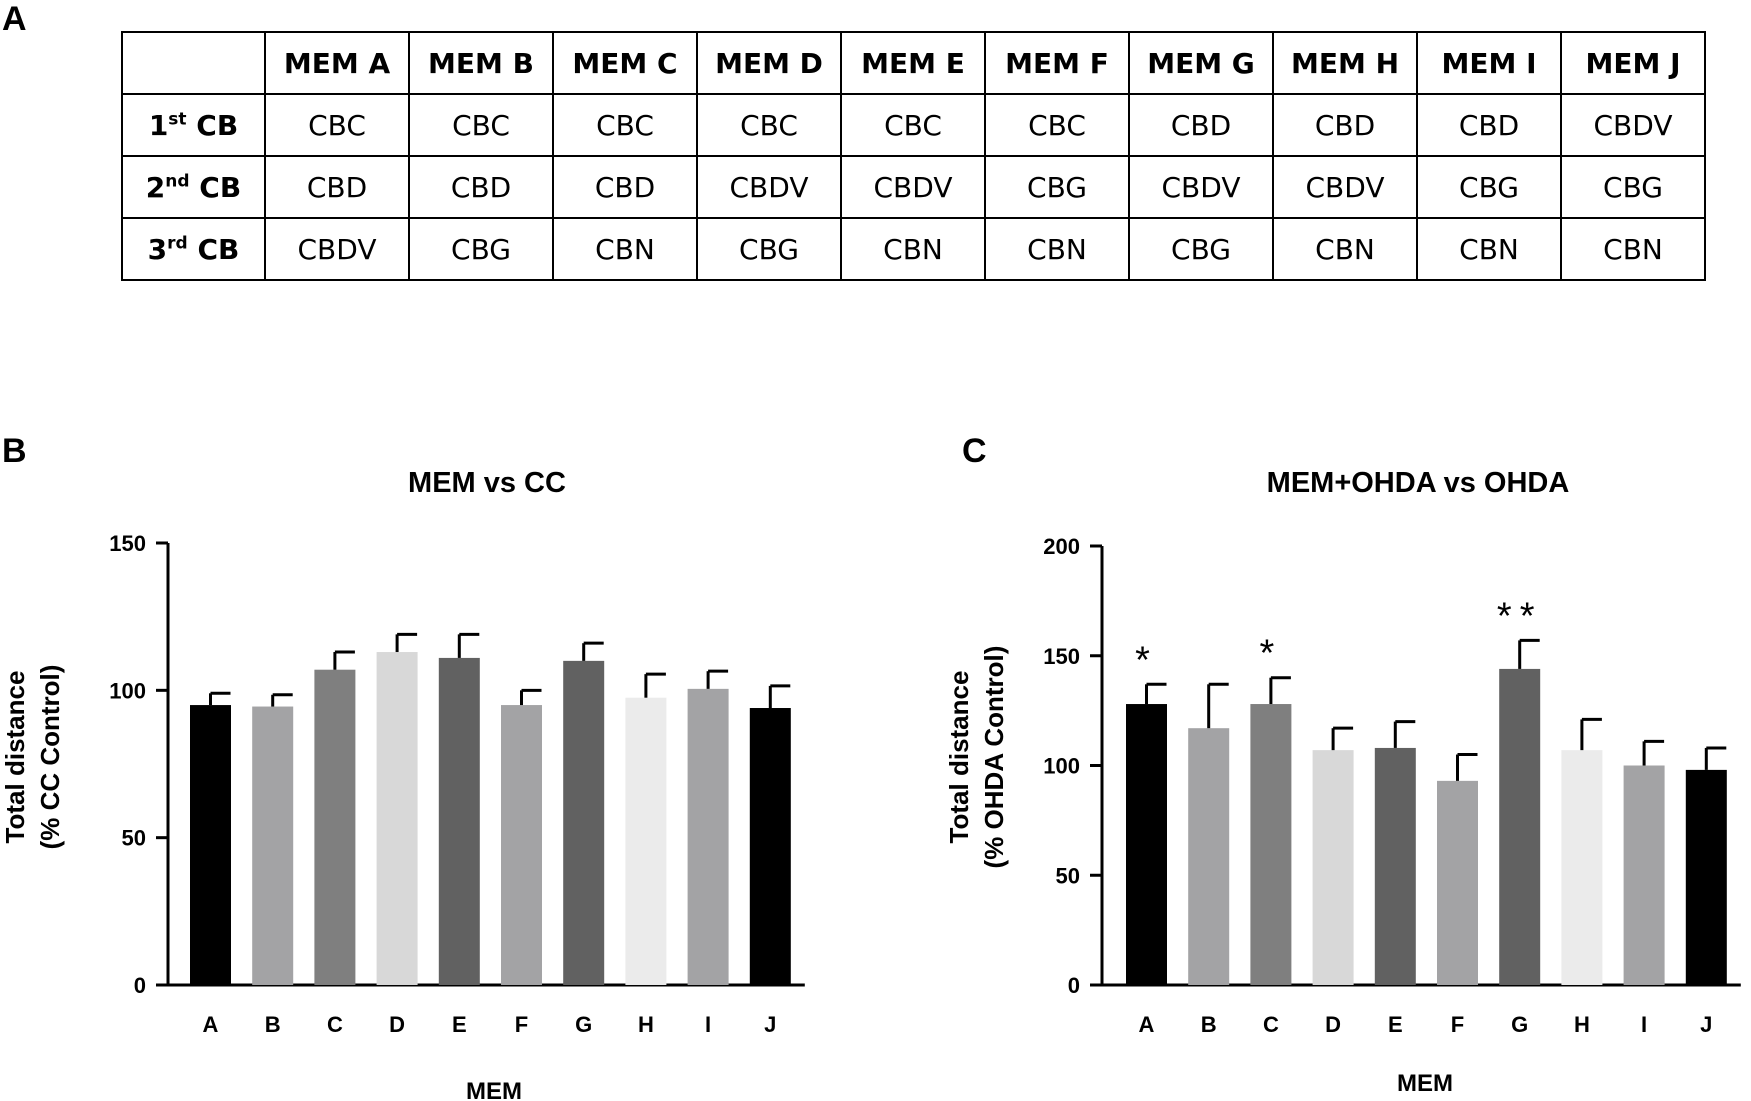  What do you see at coordinates (994, 757) in the screenshot?
I see `y-axis-label: (% OHDA Control)` at bounding box center [994, 757].